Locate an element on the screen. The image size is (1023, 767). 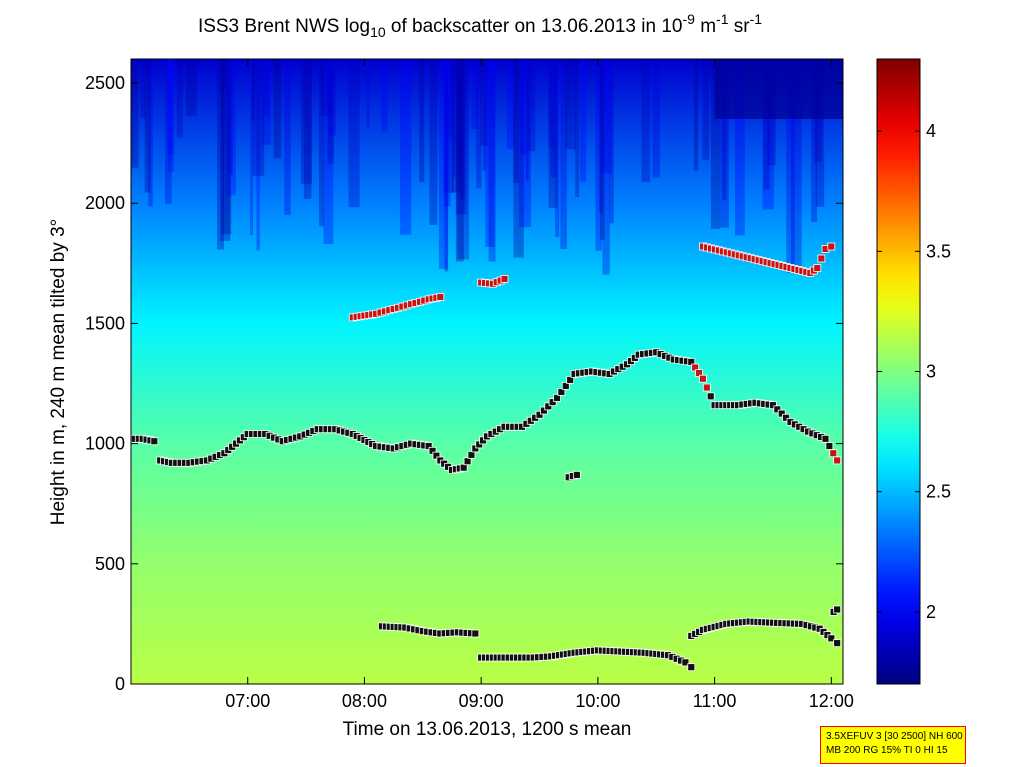
y-axis-label: Height in m, 240 m mean tilted by 3° is located at coordinates (58, 372).